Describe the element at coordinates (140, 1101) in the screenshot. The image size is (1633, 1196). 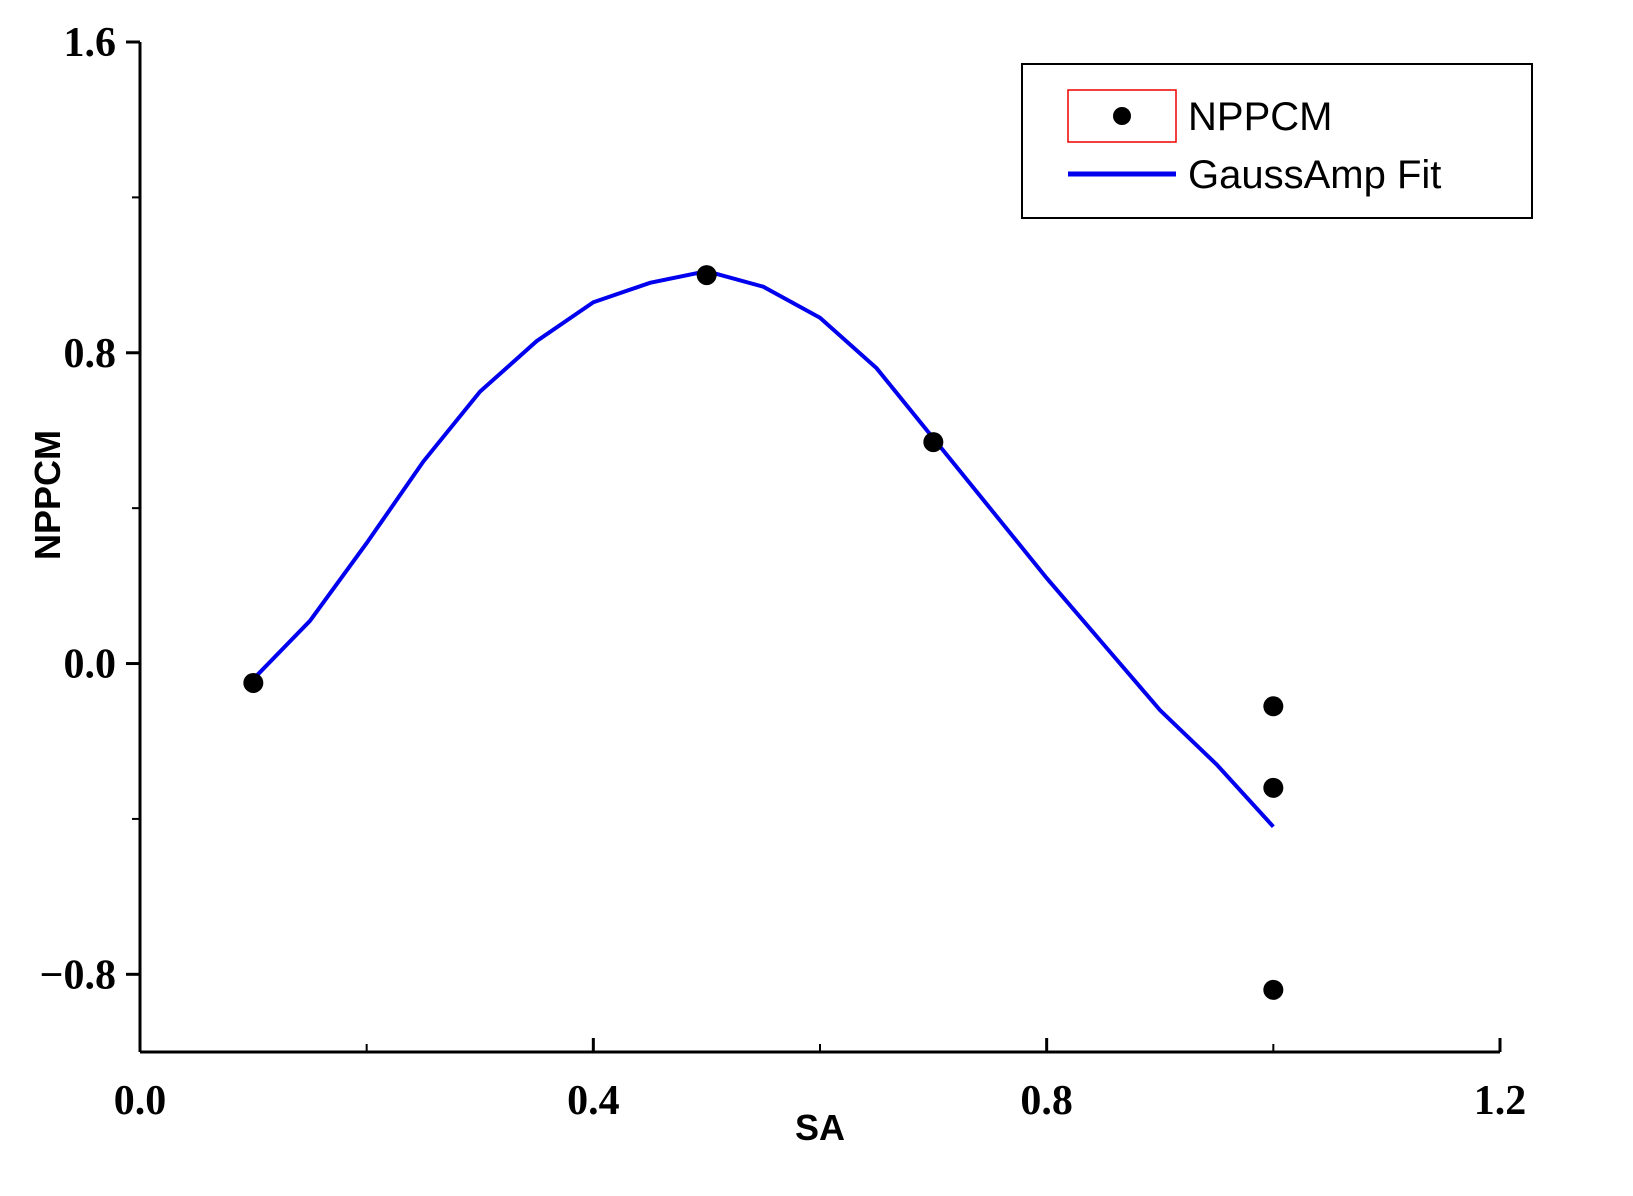
I see `x-tick-label: 0.0` at that location.